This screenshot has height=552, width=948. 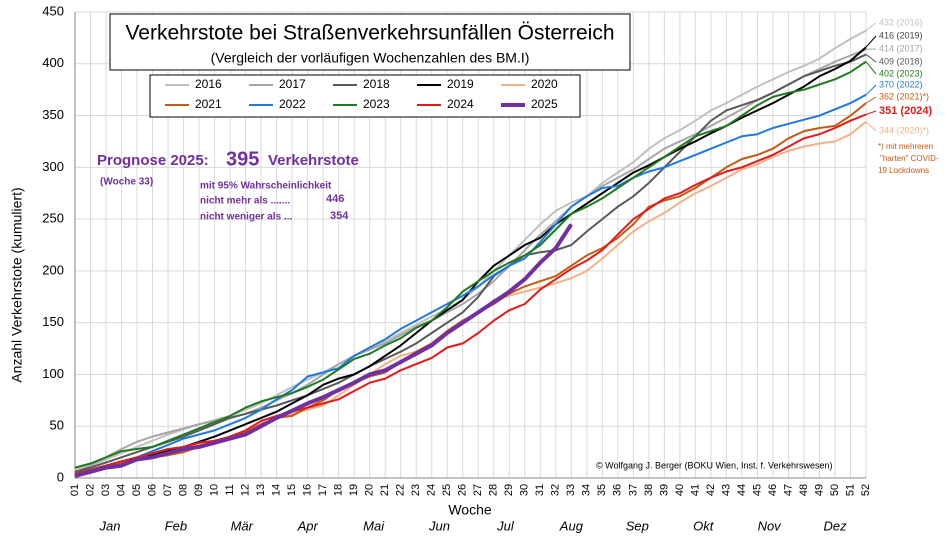 I want to click on x-tick-label: 07, so click(x=168, y=490).